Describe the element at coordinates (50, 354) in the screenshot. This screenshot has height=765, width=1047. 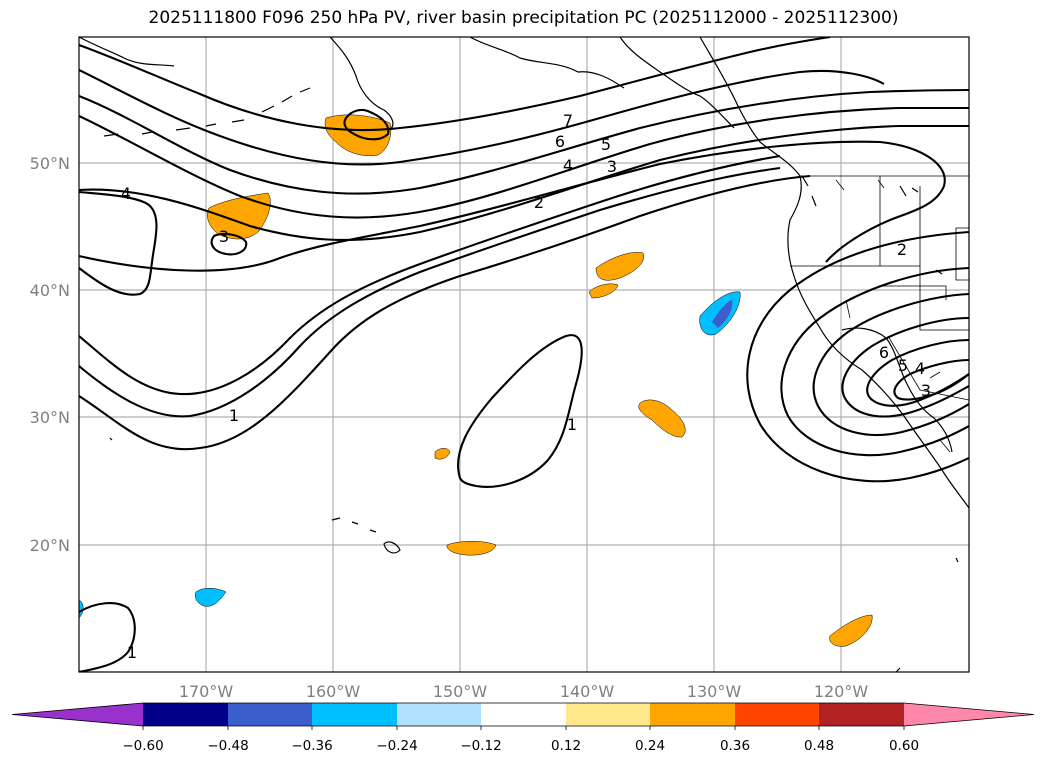
I see `latitude-labels: 50°N 40°N 30°N 20°N` at that location.